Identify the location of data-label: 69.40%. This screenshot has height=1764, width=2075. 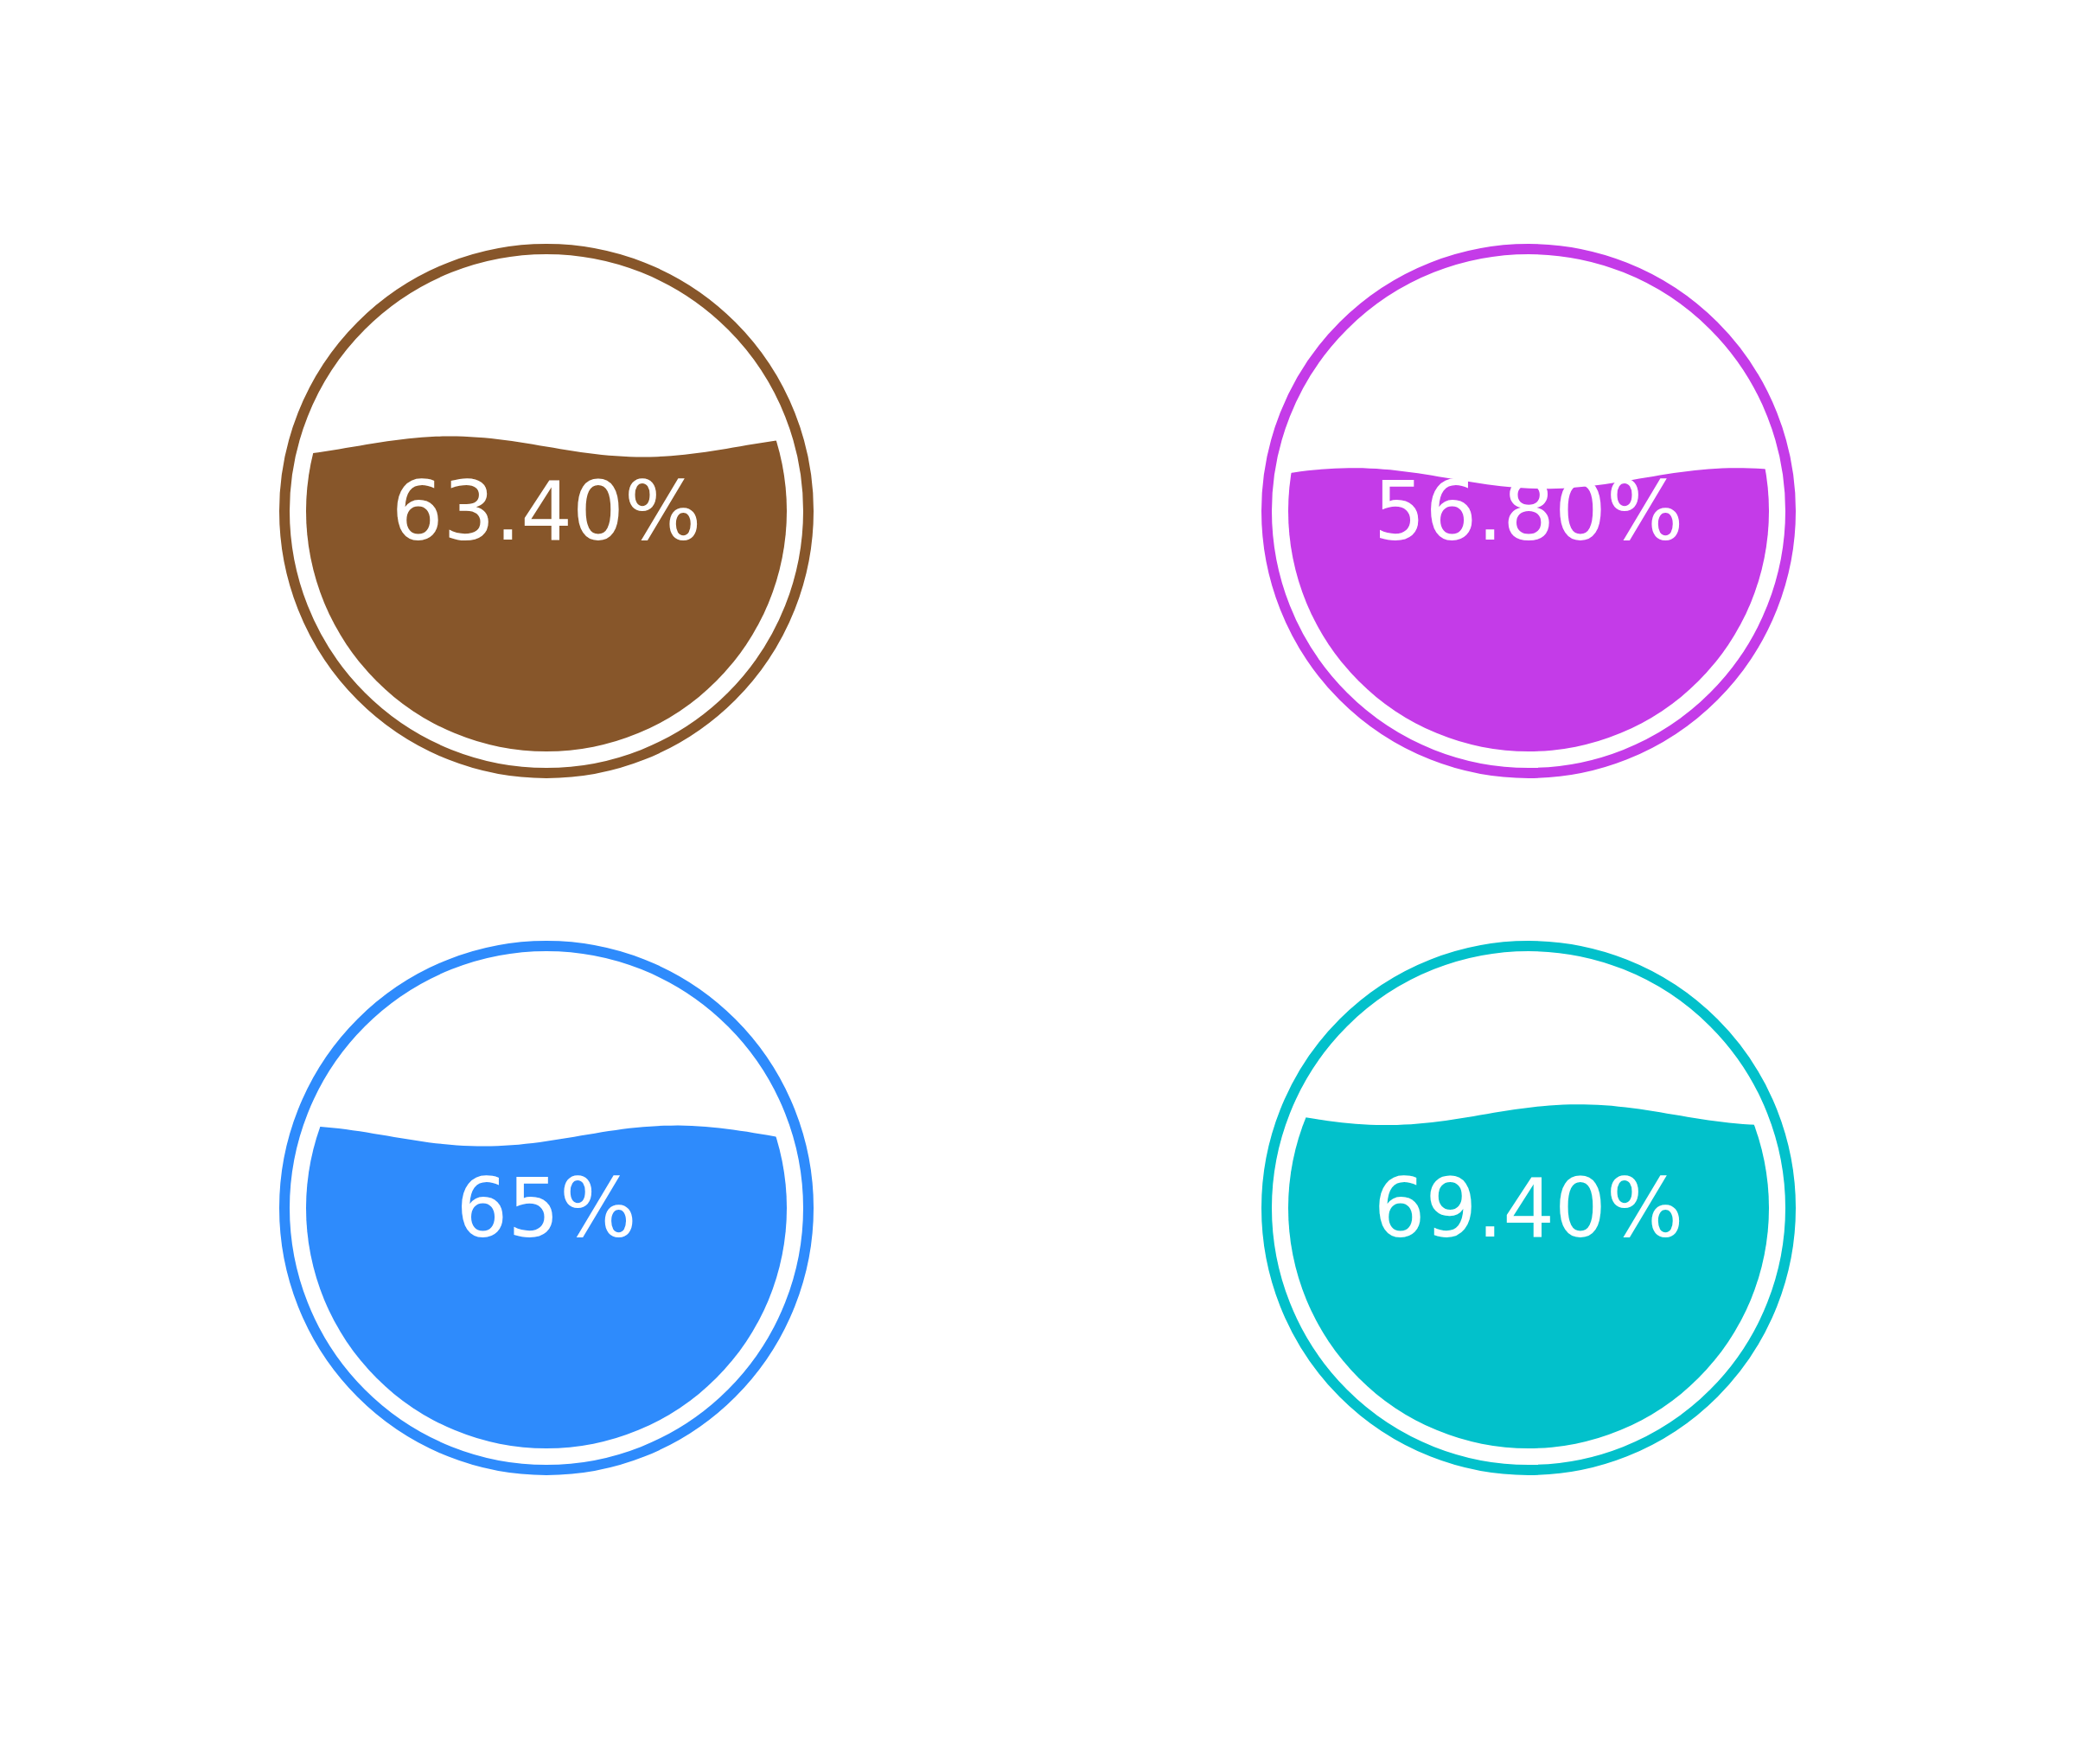
(1528, 1208).